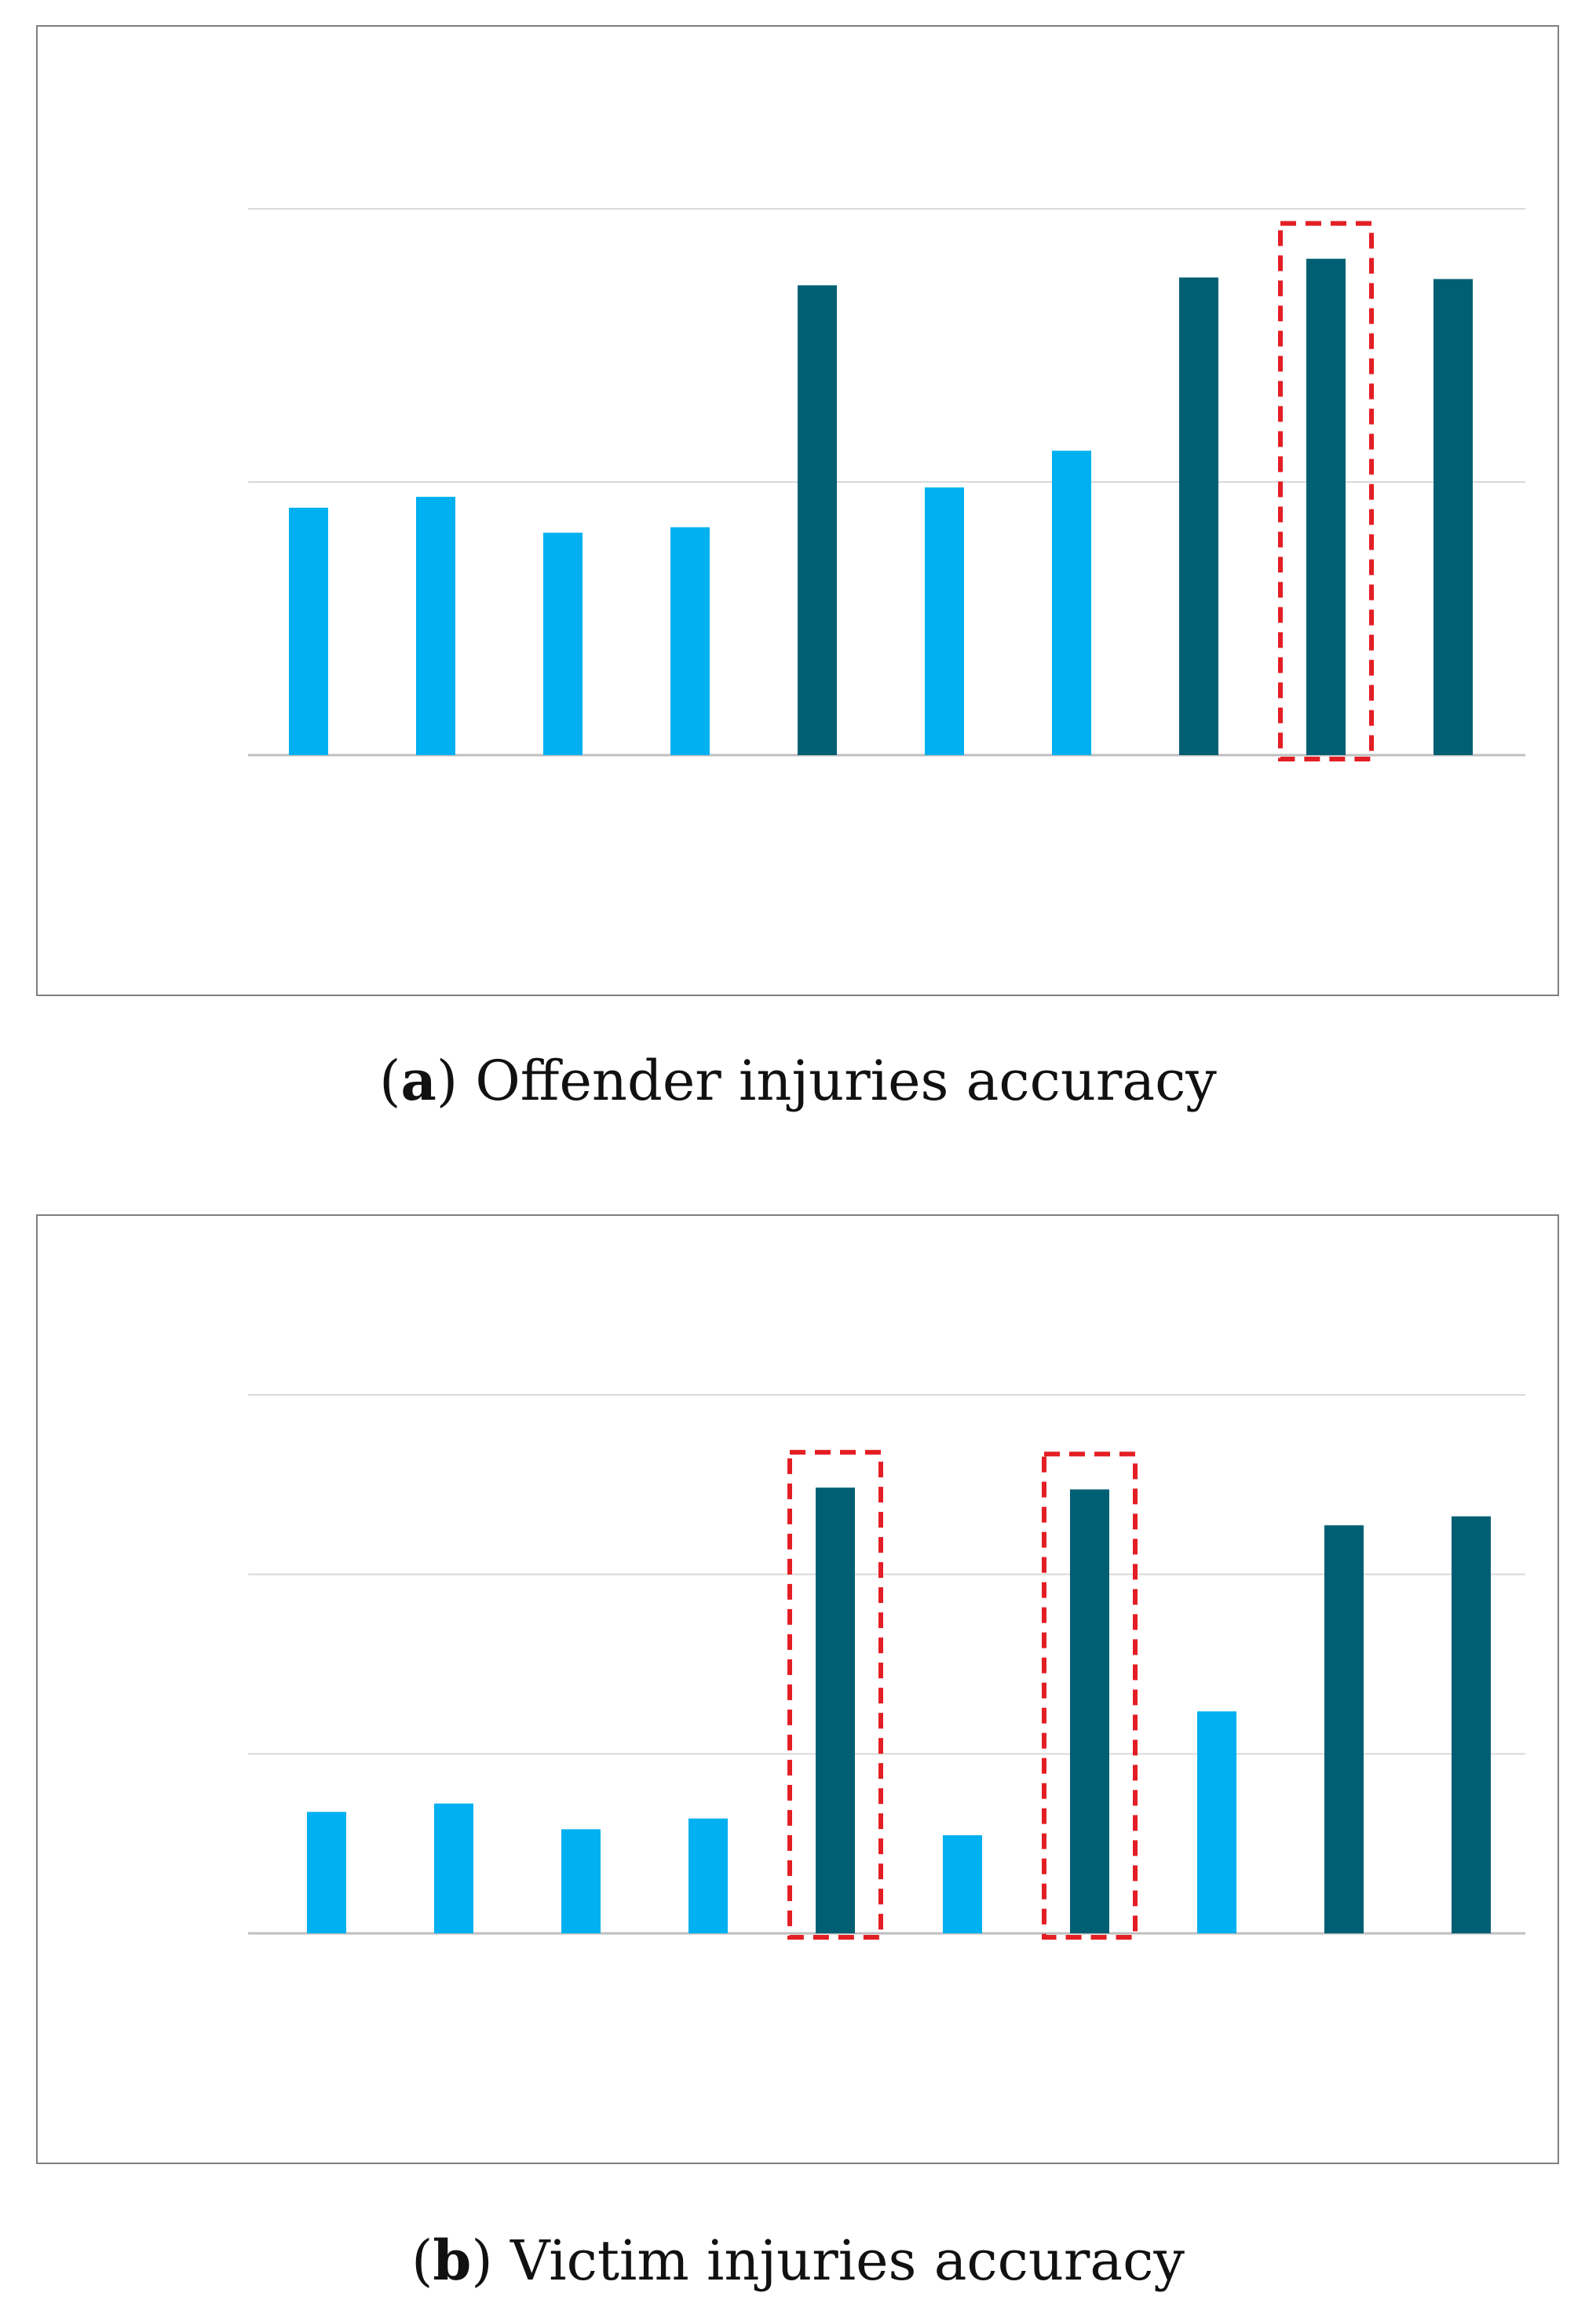  I want to click on caption-b: (b) Victim injuries accuracy, so click(798, 2260).